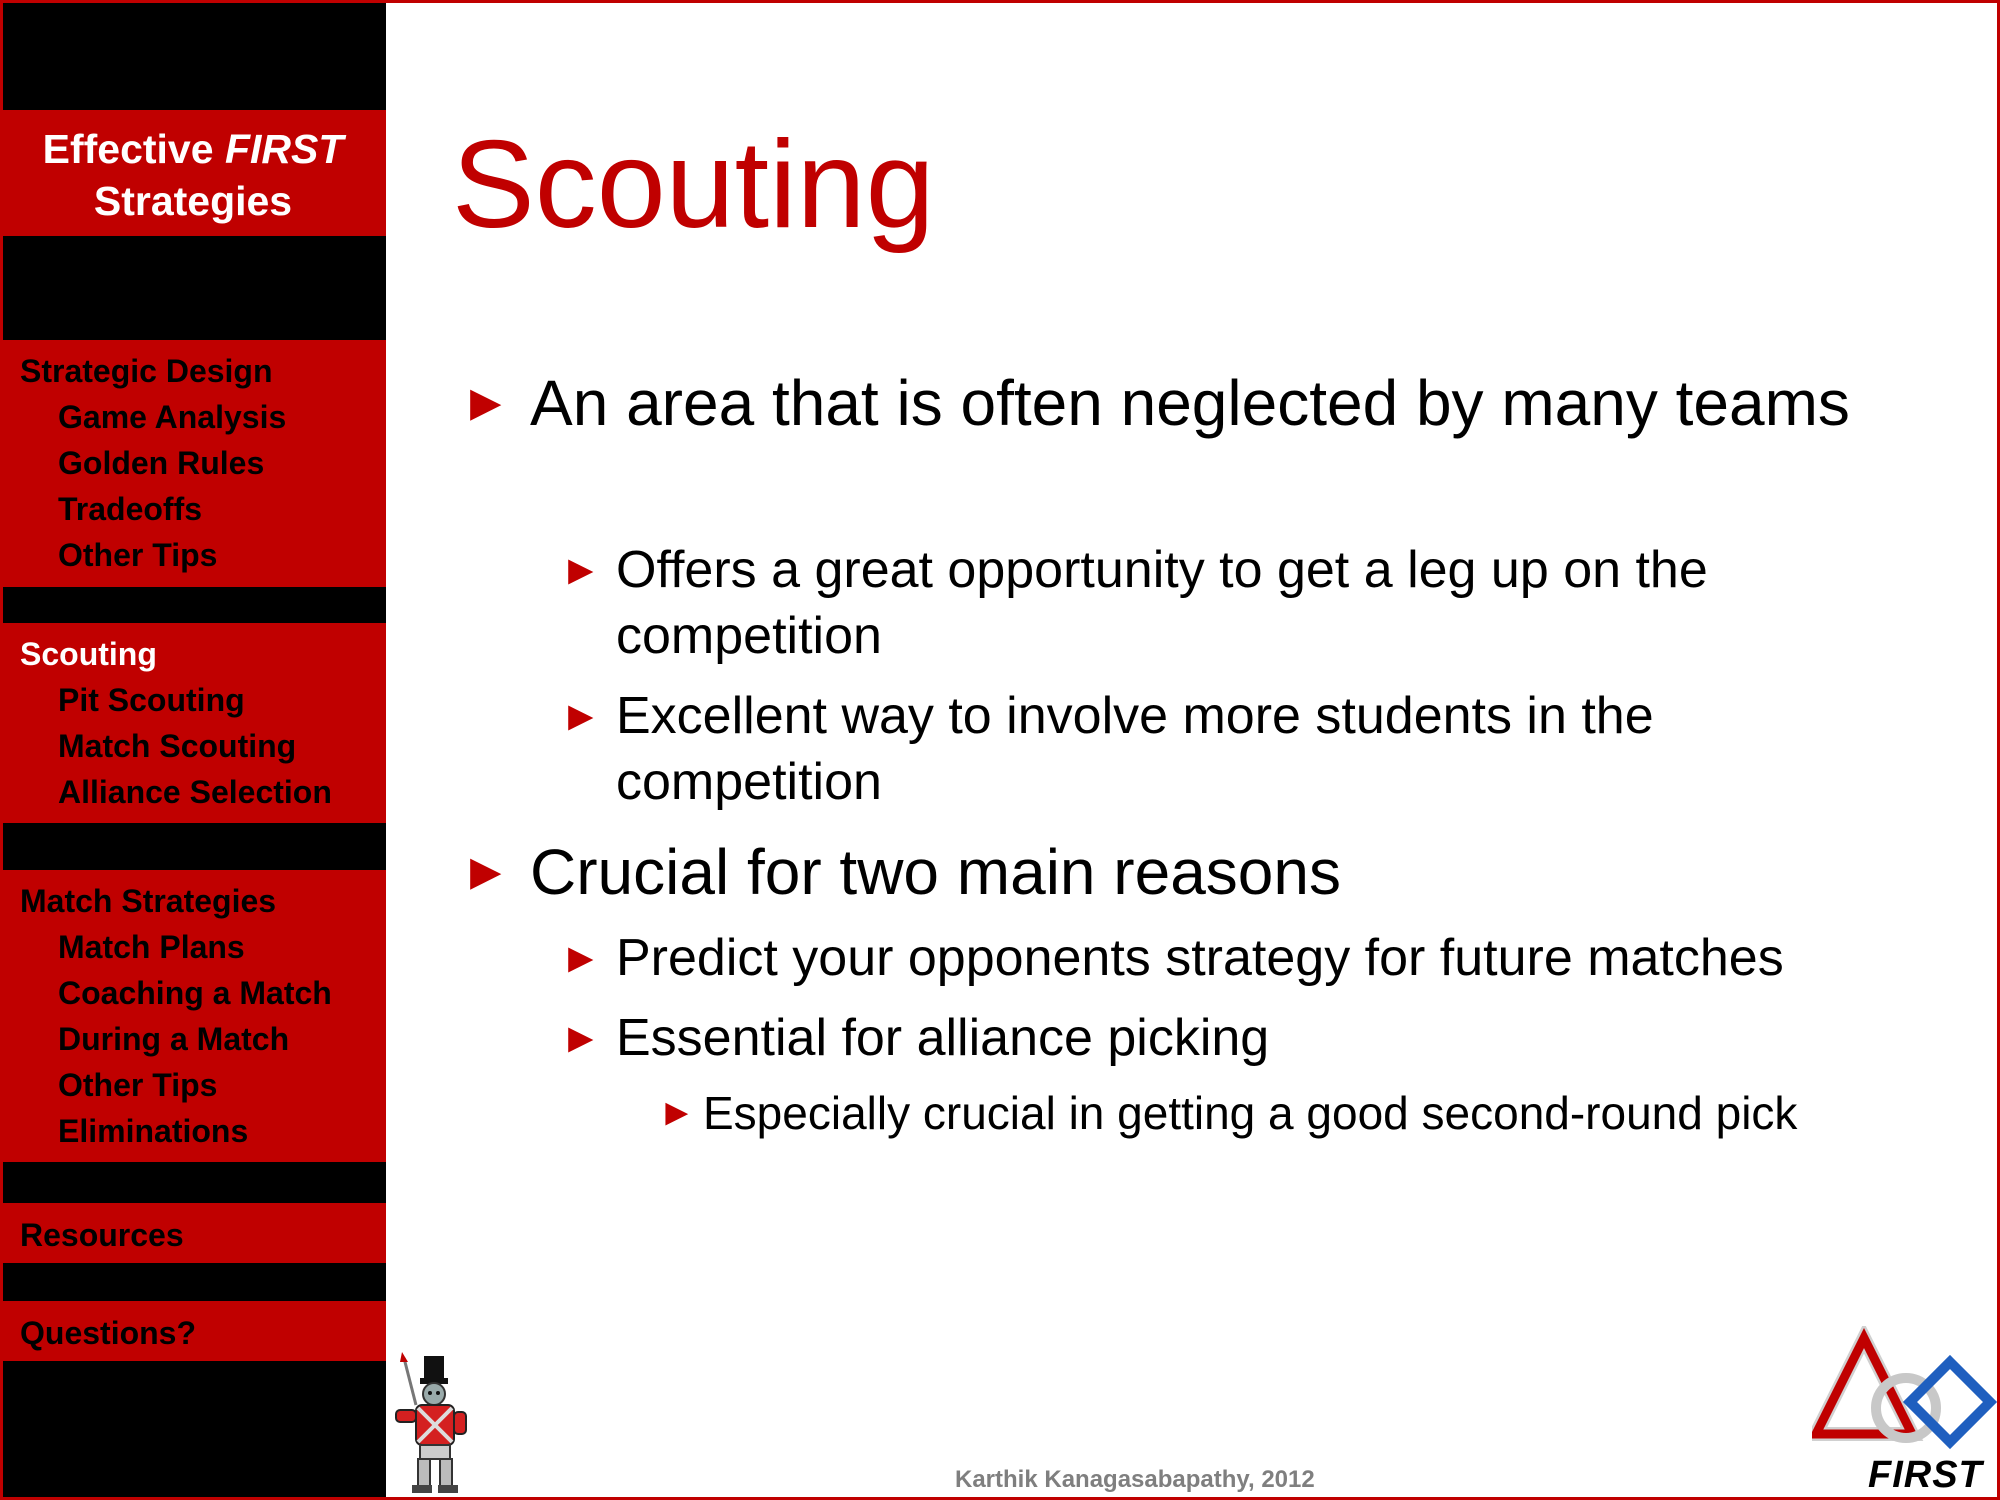 The width and height of the screenshot is (2000, 1500). What do you see at coordinates (1135, 1479) in the screenshot?
I see `footer-author: Karthik Kanagasabapathy, 2012` at bounding box center [1135, 1479].